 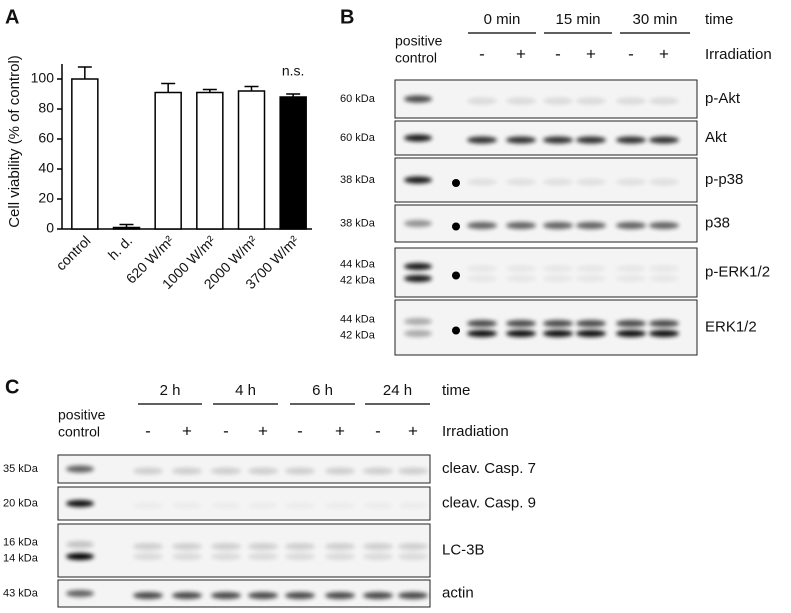 I want to click on protein-name: LC-3B, so click(x=463, y=549).